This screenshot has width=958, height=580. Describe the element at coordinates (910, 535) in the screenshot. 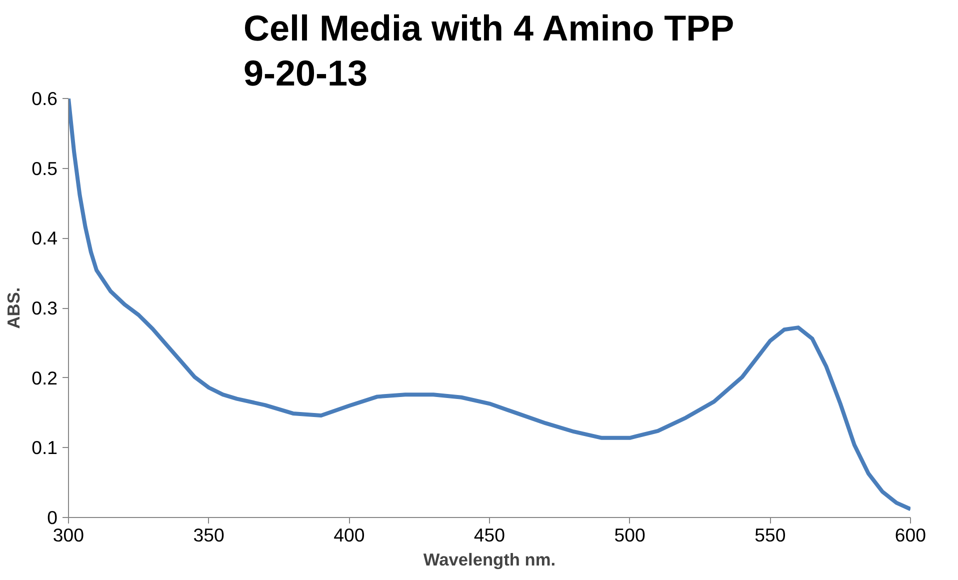

I see `x-tick-label: 600` at that location.